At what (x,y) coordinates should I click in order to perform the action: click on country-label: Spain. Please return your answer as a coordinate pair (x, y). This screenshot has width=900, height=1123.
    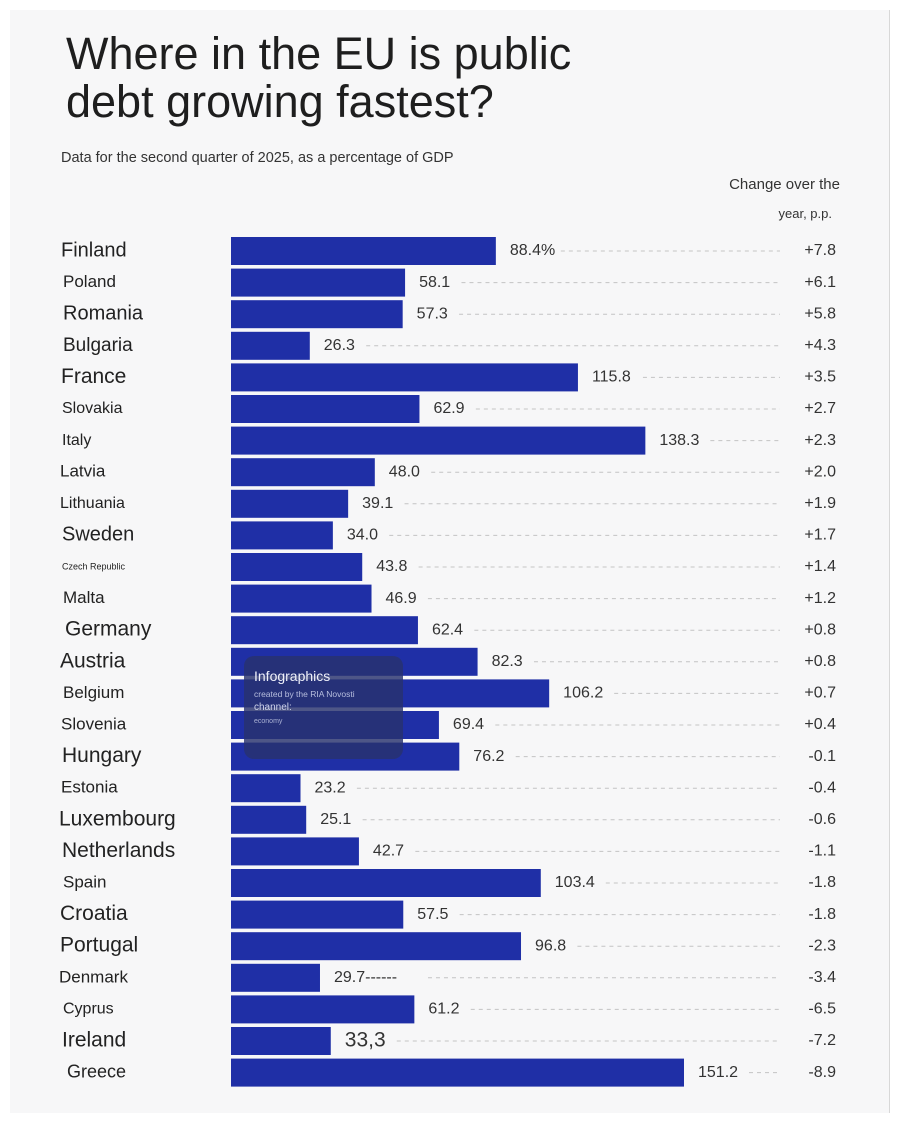
    Looking at the image, I should click on (84, 881).